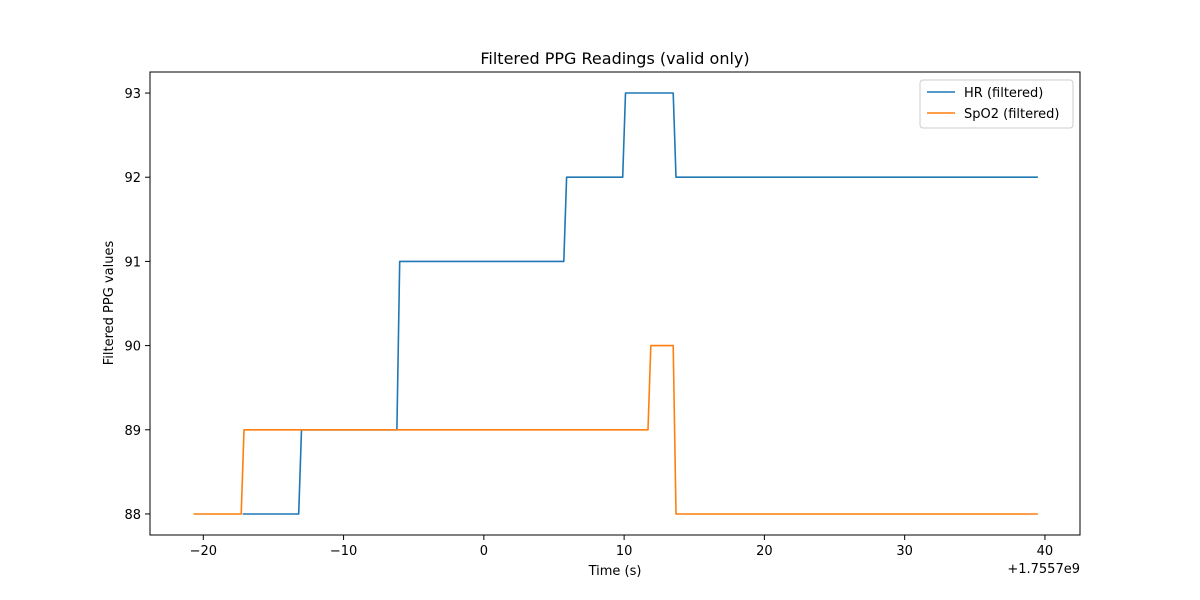 The height and width of the screenshot is (600, 1200). I want to click on legend-label: SpO2 (filtered), so click(1012, 114).